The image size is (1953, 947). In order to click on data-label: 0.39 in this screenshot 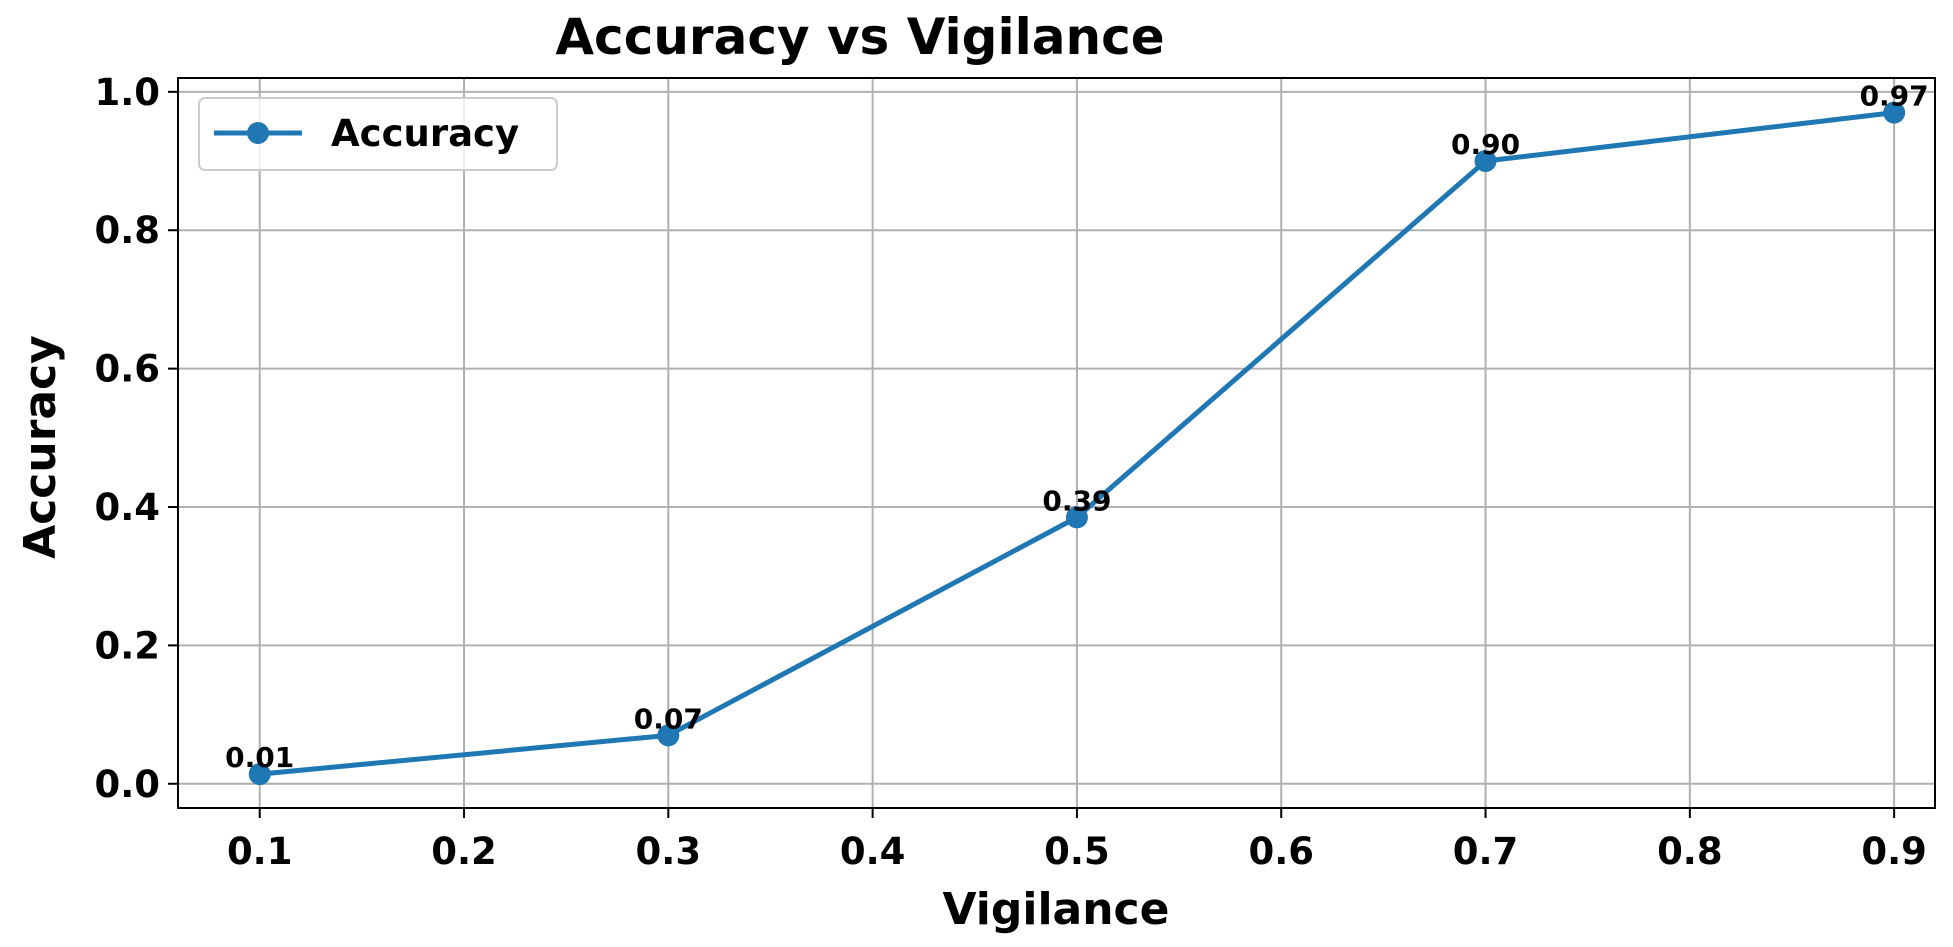, I will do `click(1076, 500)`.